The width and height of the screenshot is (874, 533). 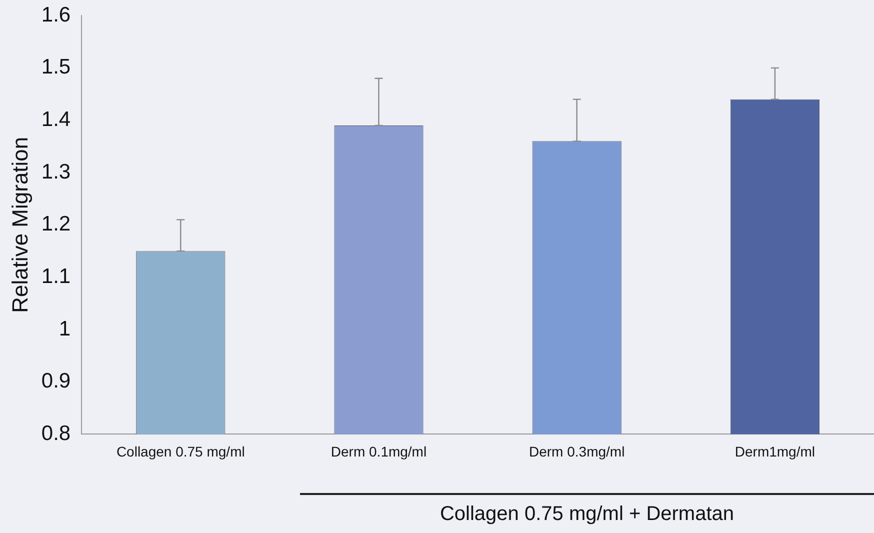 What do you see at coordinates (180, 451) in the screenshot?
I see `x-tick-label: Collagen 0.75 mg/ml` at bounding box center [180, 451].